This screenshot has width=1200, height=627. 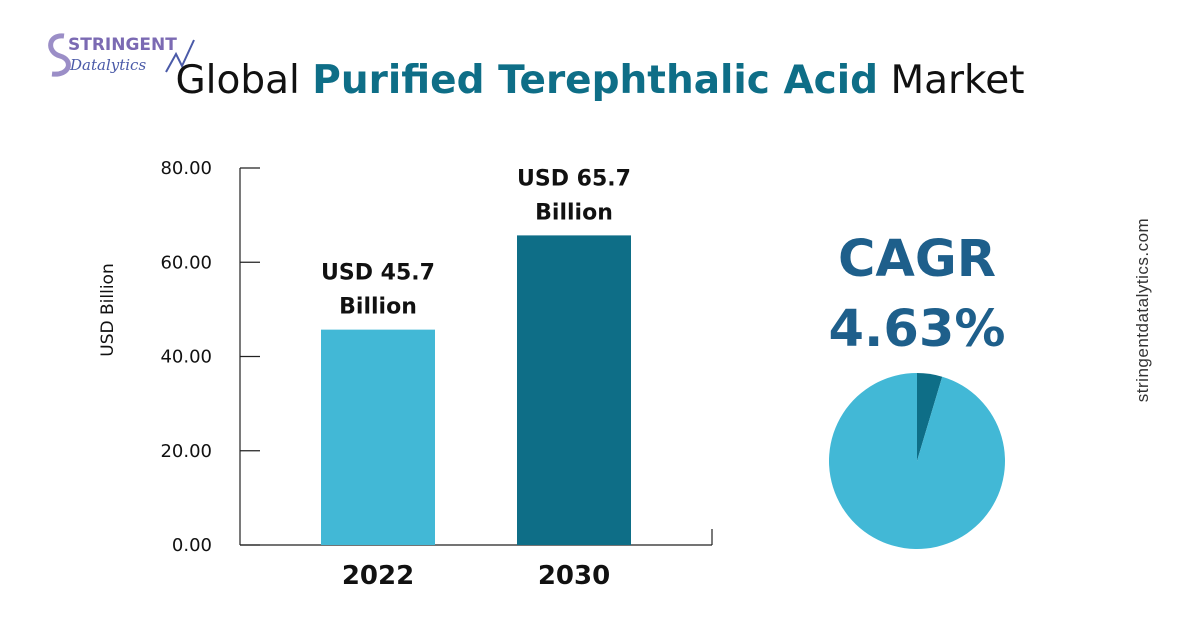 I want to click on website-url: stringentdatalytics.com, so click(x=1142, y=310).